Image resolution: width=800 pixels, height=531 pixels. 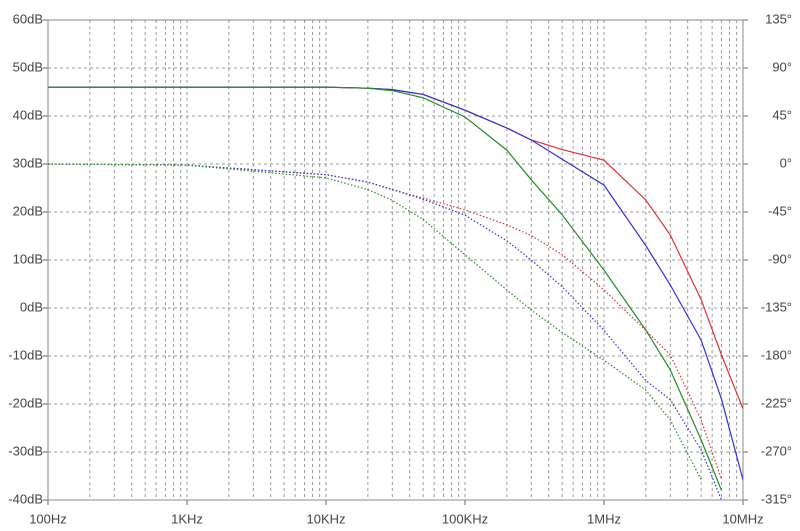 I want to click on y-tick-label: -10dB, so click(x=25, y=354).